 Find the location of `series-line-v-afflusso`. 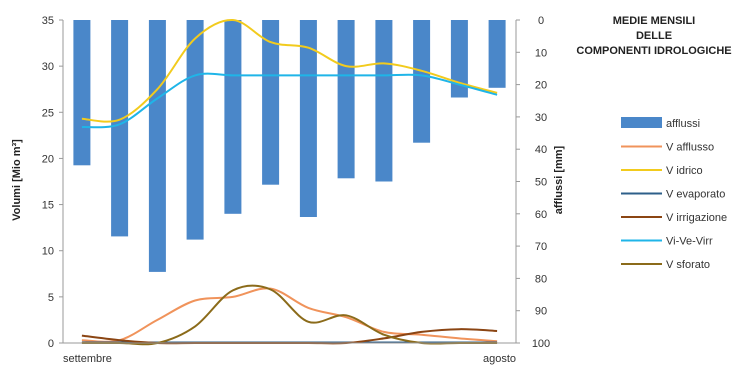

series-line-v-afflusso is located at coordinates (289, 315).